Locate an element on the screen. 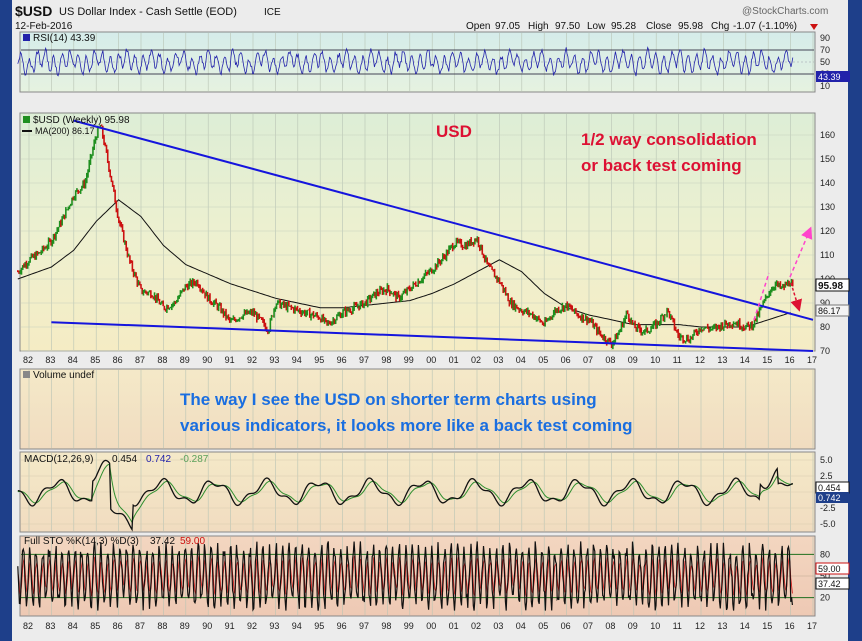 This screenshot has height=641, width=862. y-tick-label: 2.5 is located at coordinates (826, 476).